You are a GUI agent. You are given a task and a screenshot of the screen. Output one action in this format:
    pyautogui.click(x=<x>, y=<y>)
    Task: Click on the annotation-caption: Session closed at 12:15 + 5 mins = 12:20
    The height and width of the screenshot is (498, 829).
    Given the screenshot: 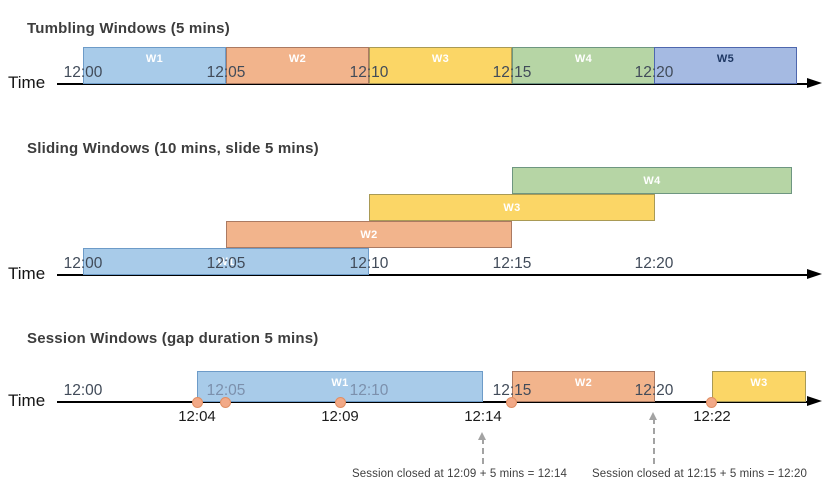 What is the action you would take?
    pyautogui.click(x=699, y=474)
    